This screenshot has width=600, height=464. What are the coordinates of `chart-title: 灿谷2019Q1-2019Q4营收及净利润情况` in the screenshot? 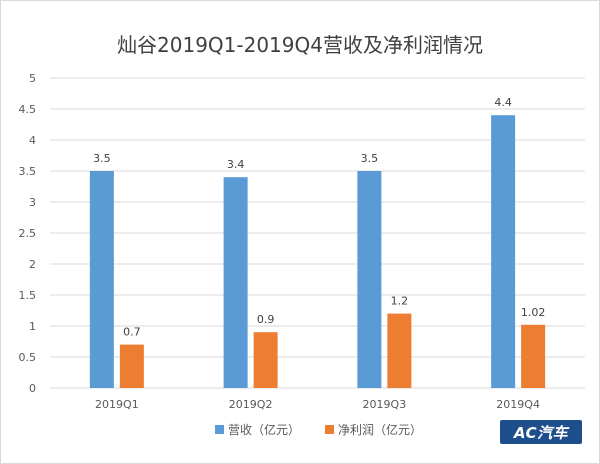 It's located at (300, 45).